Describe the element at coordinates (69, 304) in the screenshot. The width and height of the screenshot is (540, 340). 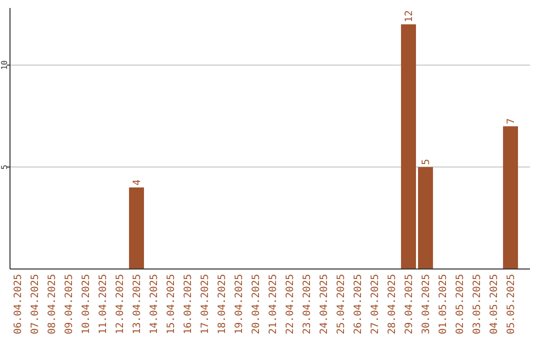
I see `x-tick-label: 09.04.2025` at that location.